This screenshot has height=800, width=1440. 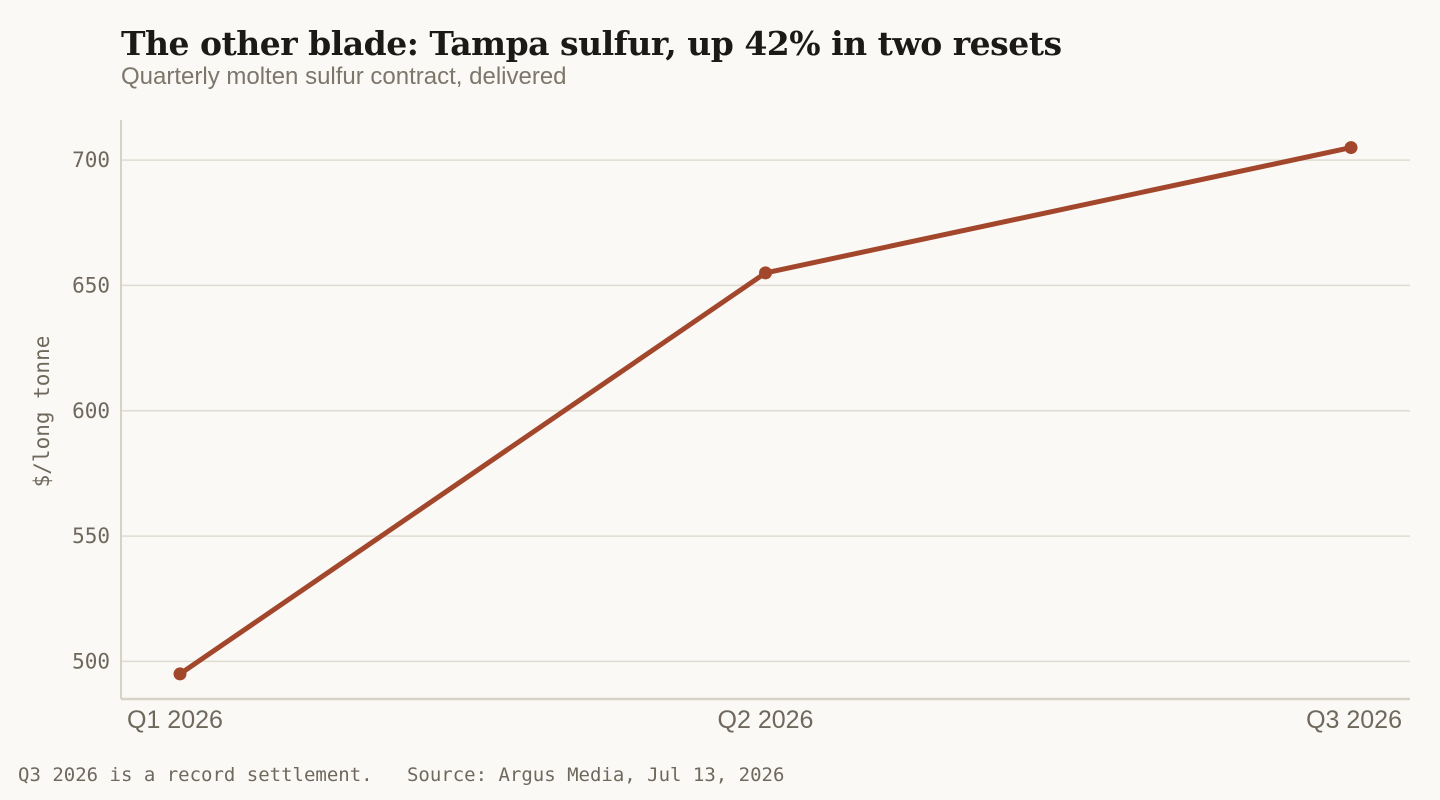 What do you see at coordinates (175, 720) in the screenshot?
I see `x-tick-label-0: Q1 2026` at bounding box center [175, 720].